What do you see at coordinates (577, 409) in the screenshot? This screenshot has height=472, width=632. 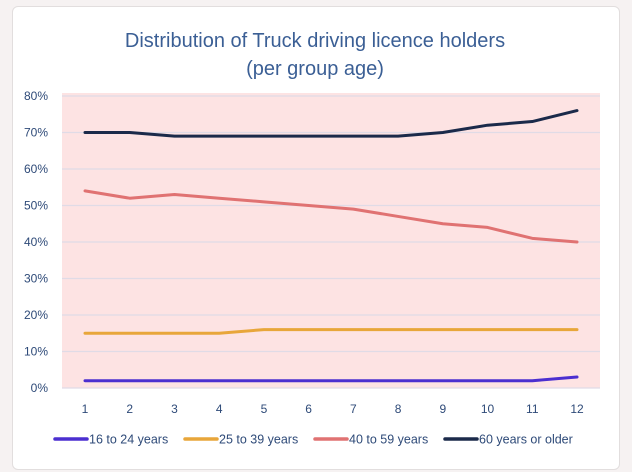 I see `x-tick-label: 12` at bounding box center [577, 409].